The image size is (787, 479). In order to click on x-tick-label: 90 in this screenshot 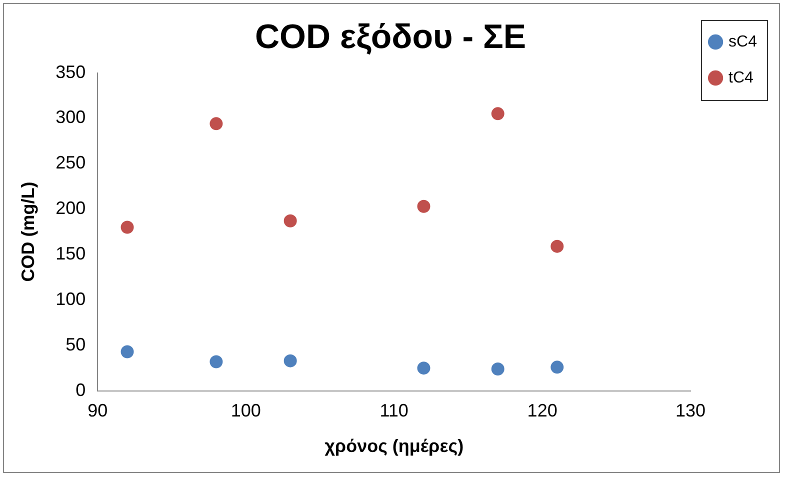, I will do `click(98, 410)`.